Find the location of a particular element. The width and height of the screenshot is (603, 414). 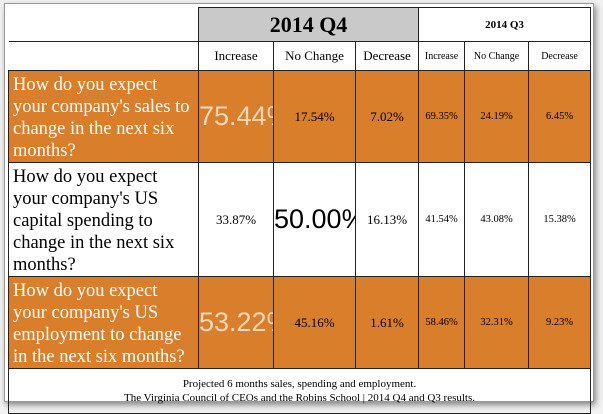

cell-sales-q4-no-change: 17.54% is located at coordinates (314, 116).